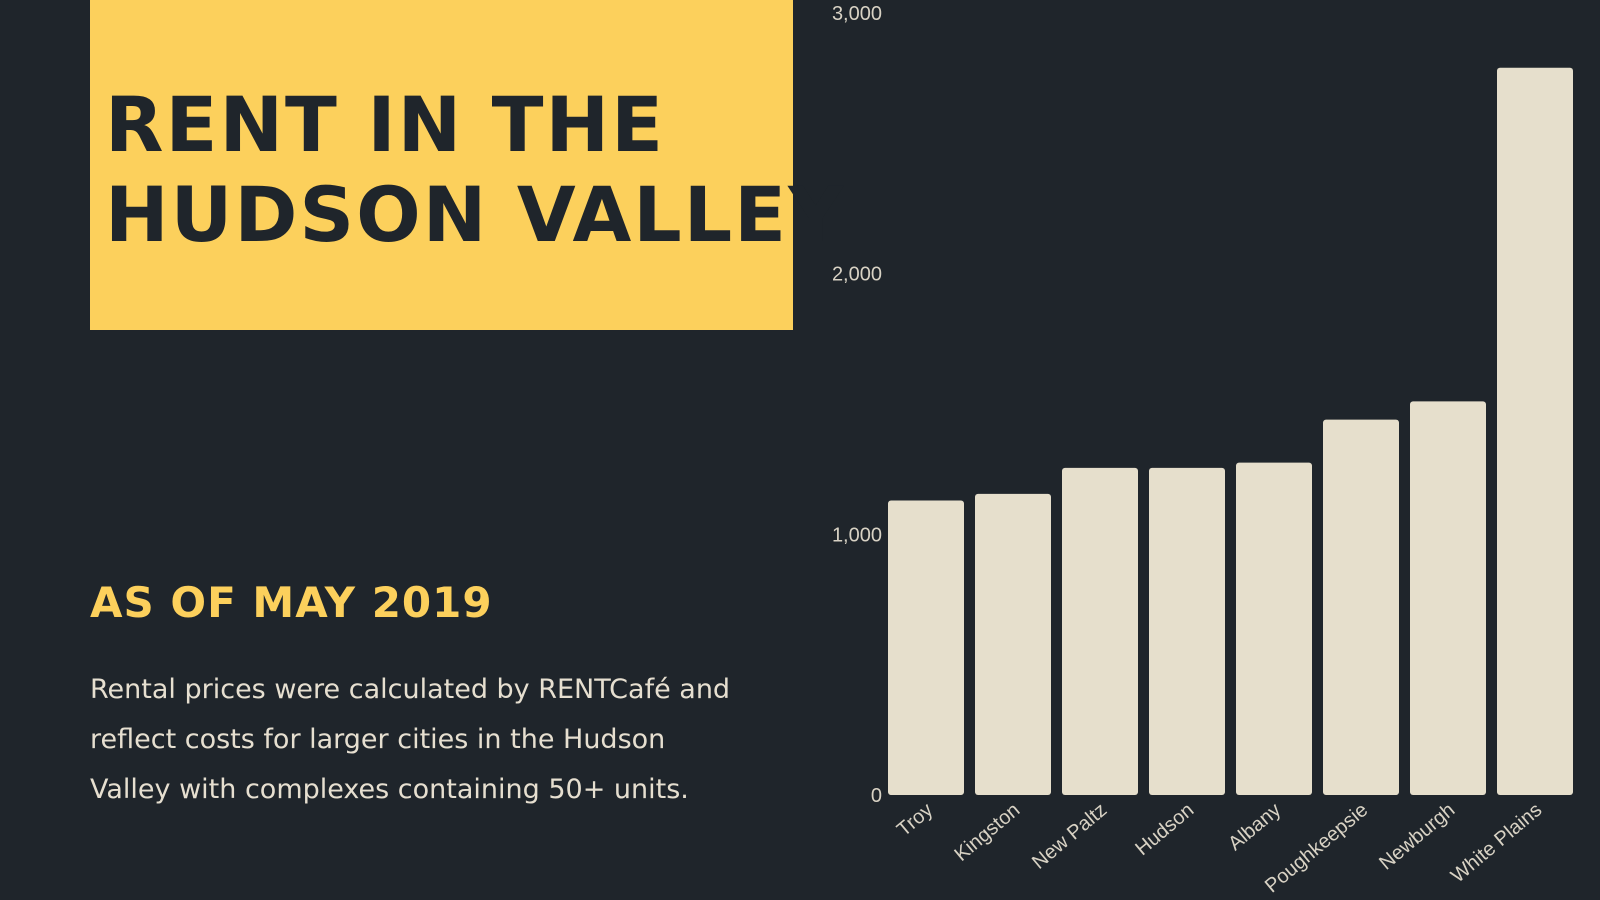  Describe the element at coordinates (926, 647) in the screenshot. I see `bar-troy` at that location.